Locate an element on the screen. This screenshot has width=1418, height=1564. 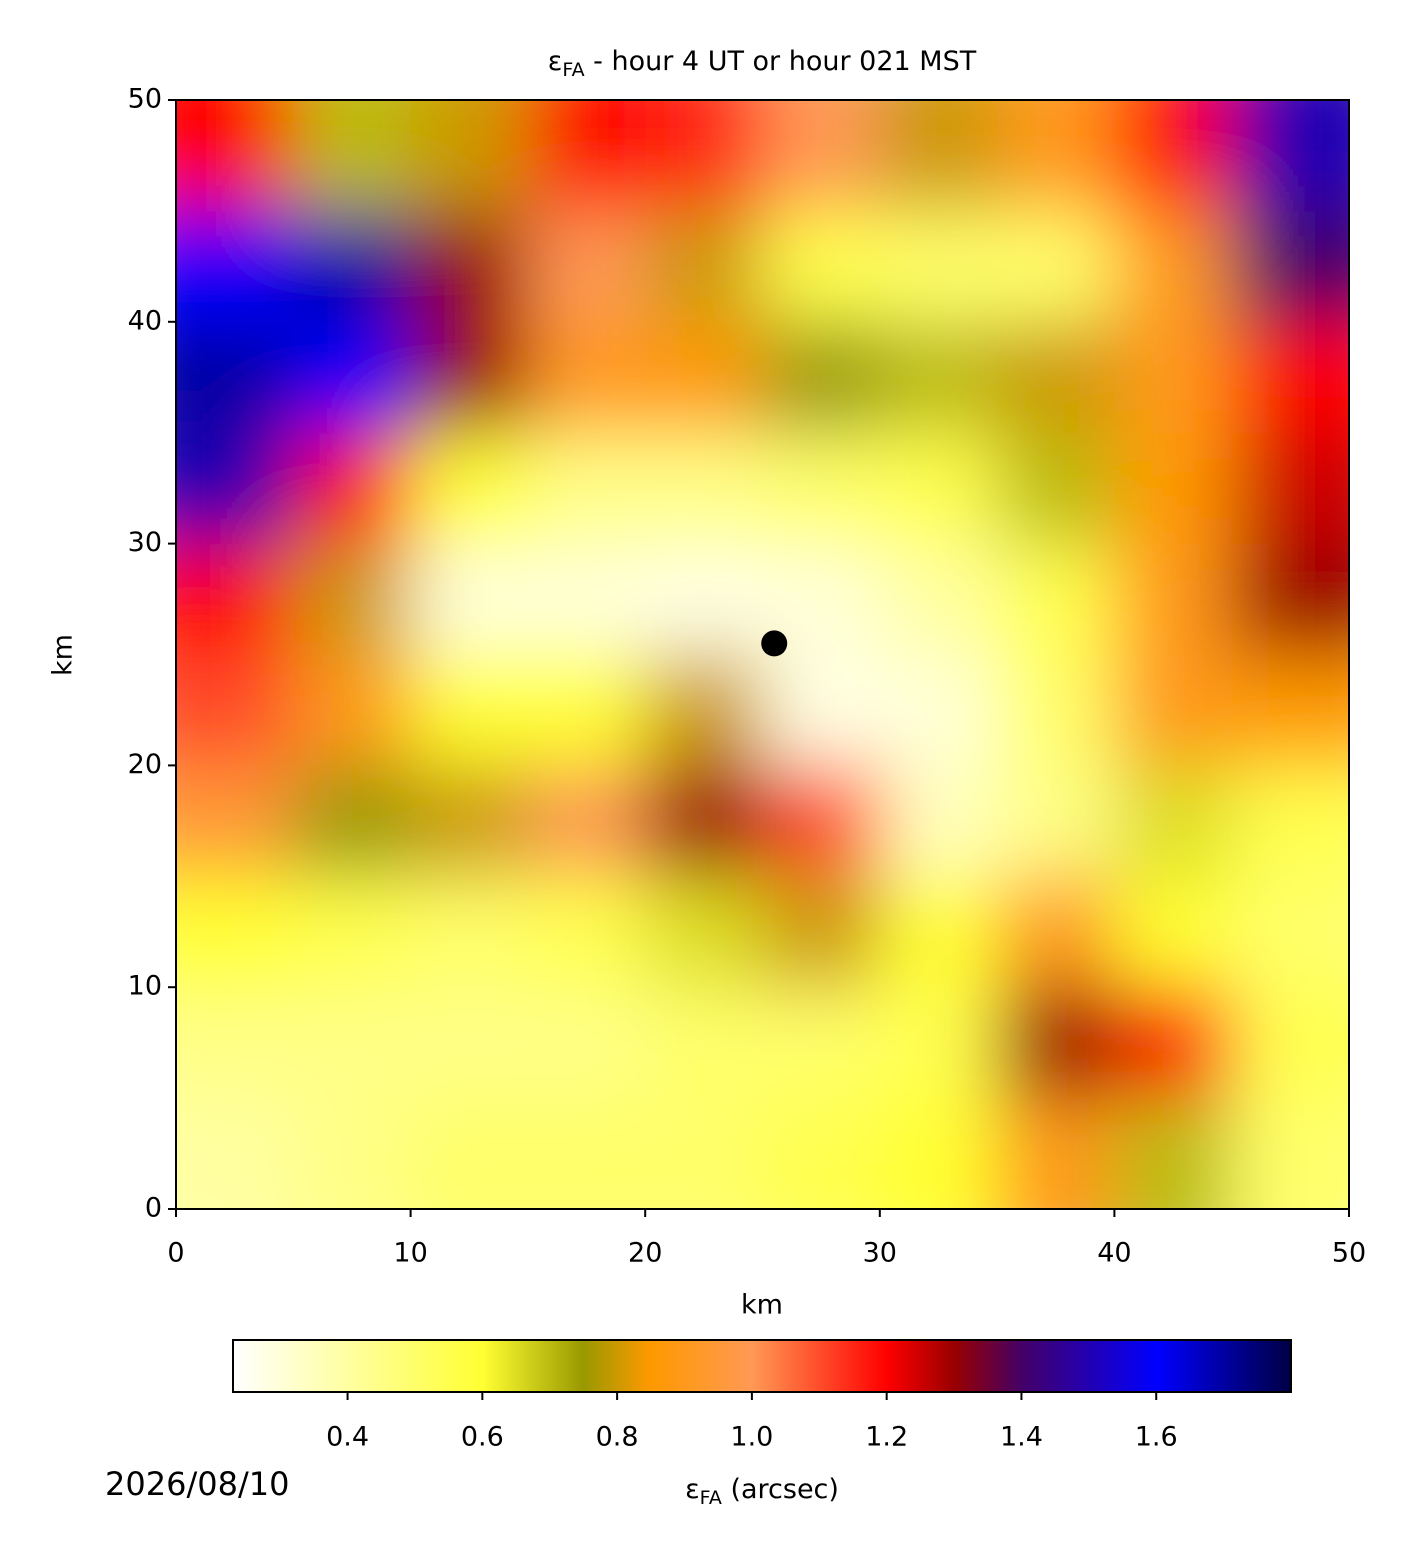
x-tick-label: 20 is located at coordinates (645, 1253).